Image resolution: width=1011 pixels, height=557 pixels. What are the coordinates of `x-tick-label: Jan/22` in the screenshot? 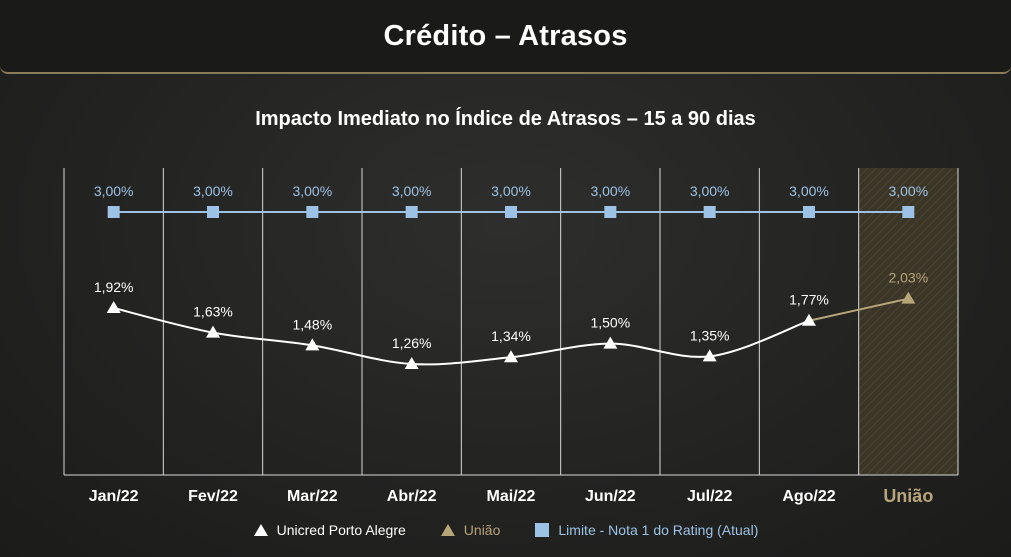 It's located at (114, 496).